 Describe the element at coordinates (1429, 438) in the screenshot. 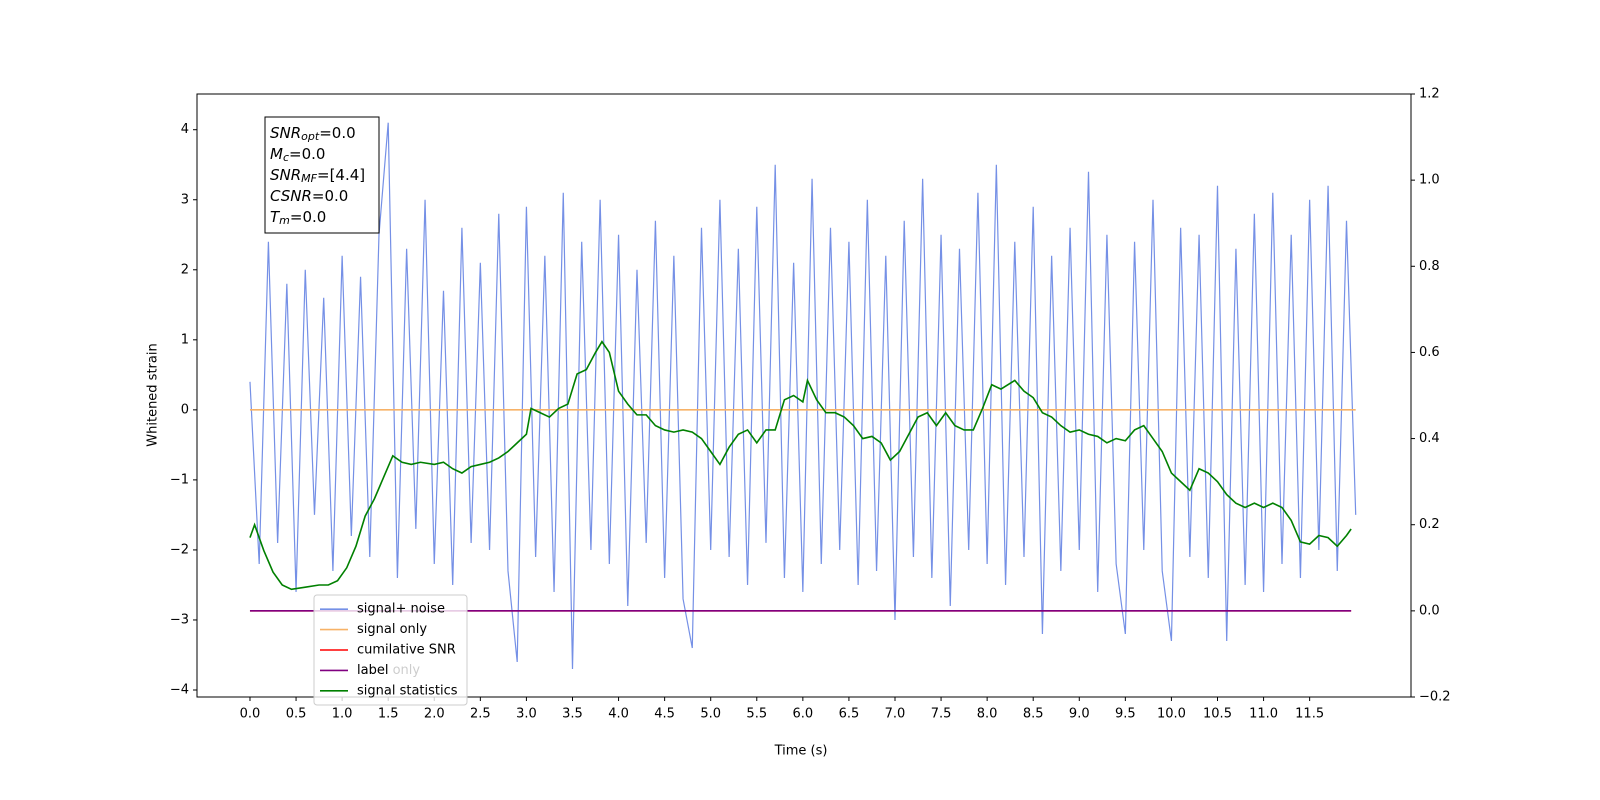

I see `y2-tick-label: 0.4` at that location.